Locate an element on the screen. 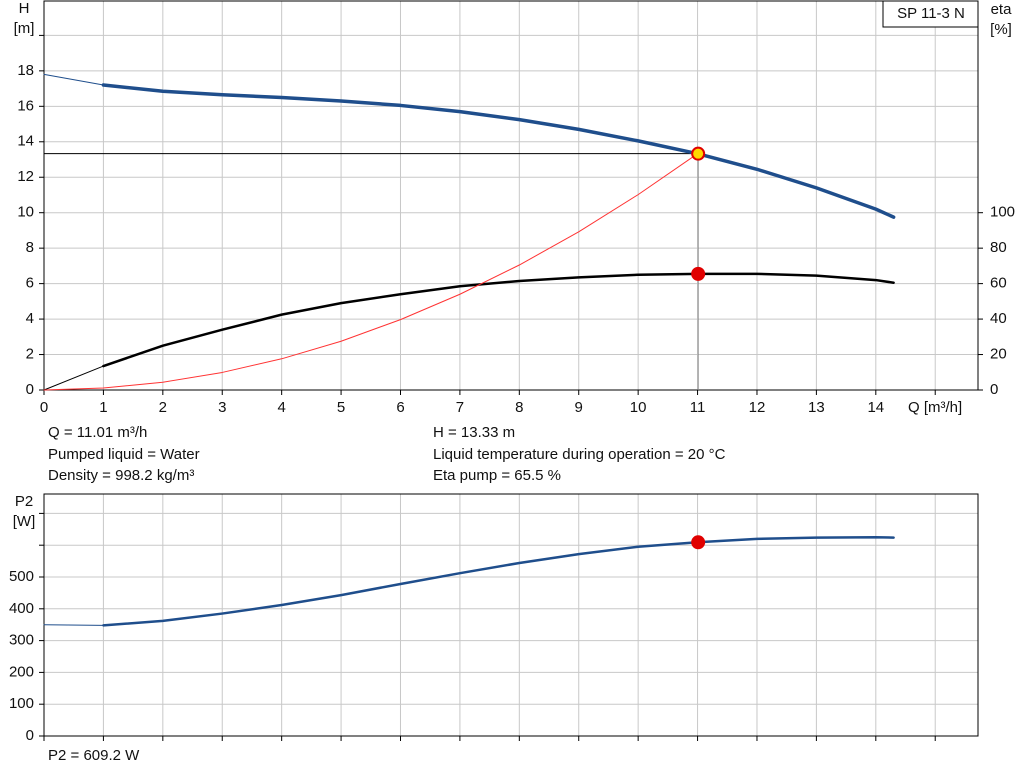 The height and width of the screenshot is (781, 1024). y2-tick-label: 40 is located at coordinates (998, 318).